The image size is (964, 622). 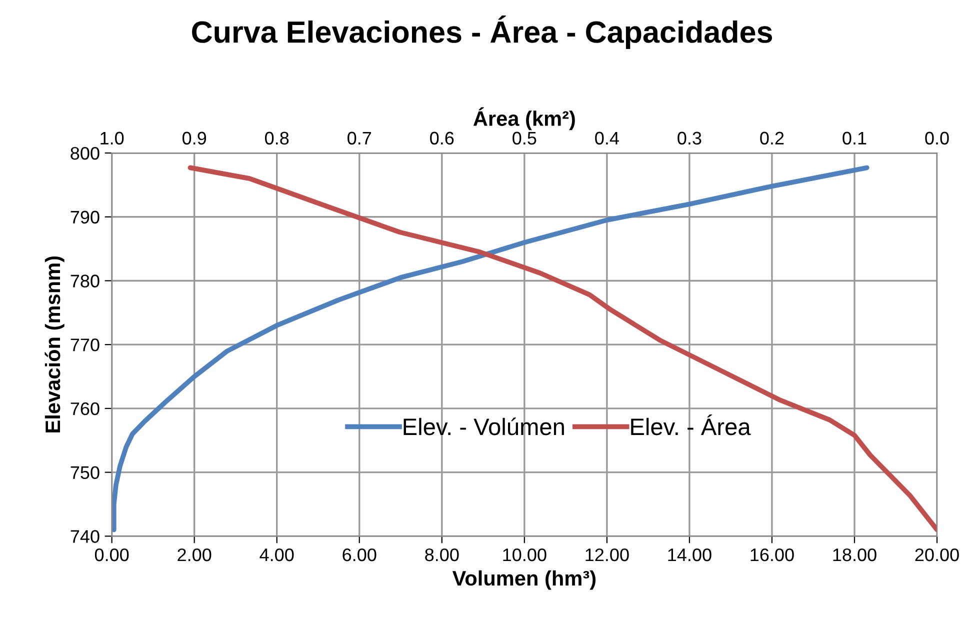 I want to click on x-tick-label: 16.00, so click(x=772, y=555).